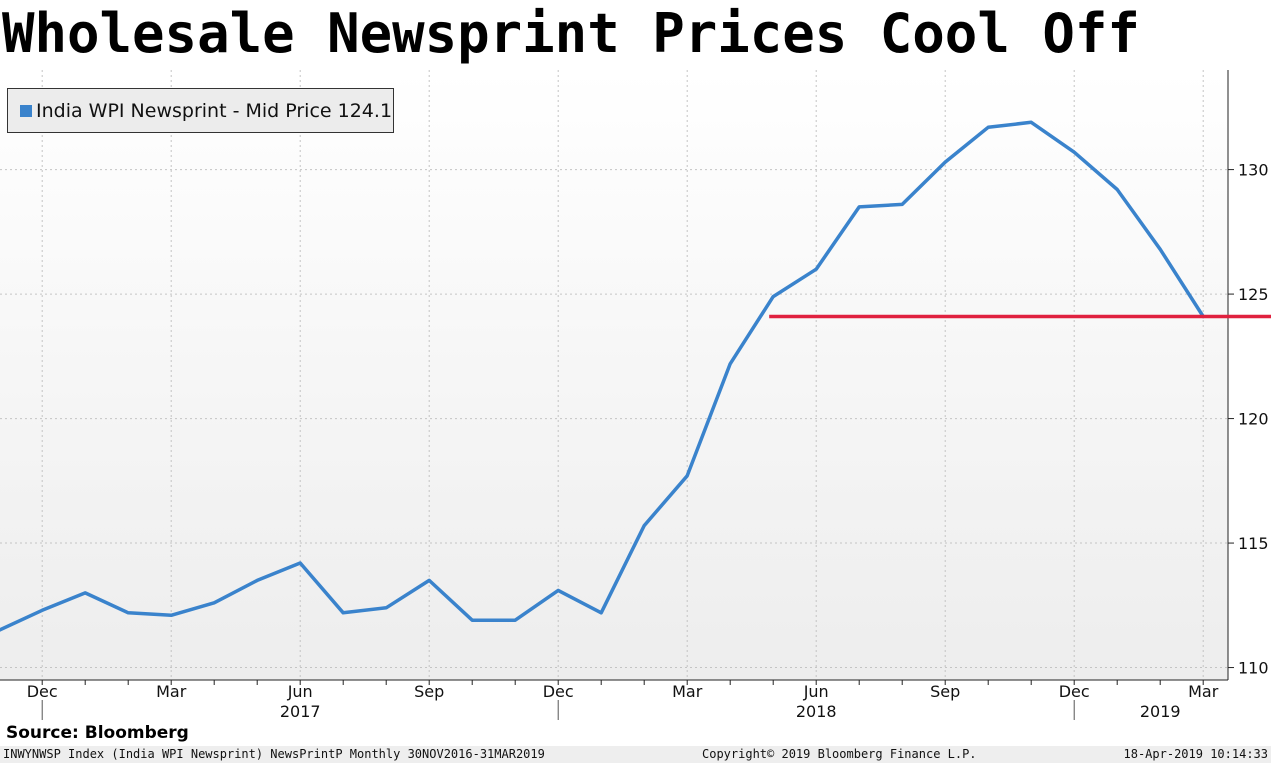 This screenshot has height=763, width=1271. I want to click on year-label: 2017, so click(300, 711).